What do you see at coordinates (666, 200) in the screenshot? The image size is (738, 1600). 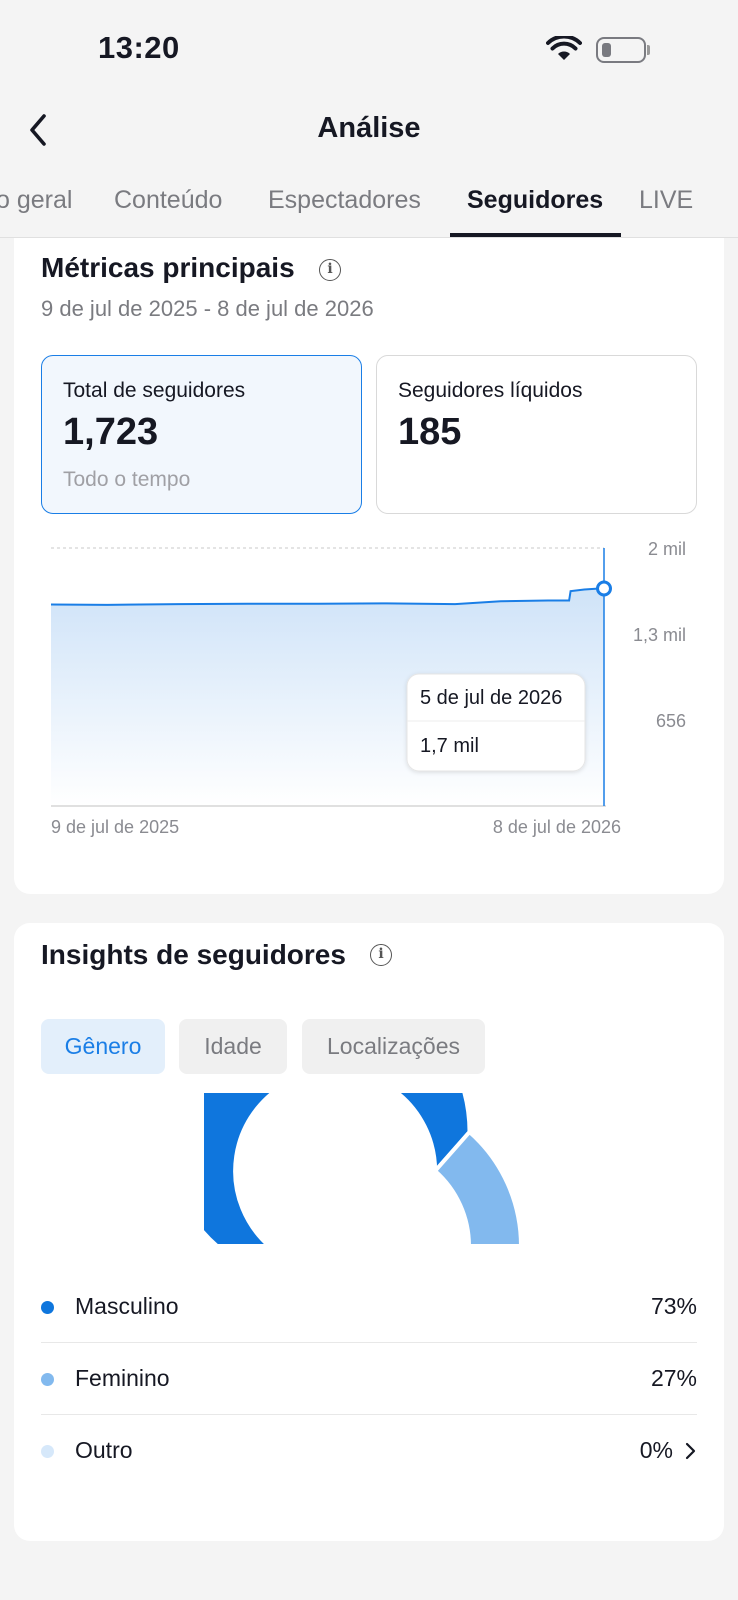 I see `tab-live: LIVE` at bounding box center [666, 200].